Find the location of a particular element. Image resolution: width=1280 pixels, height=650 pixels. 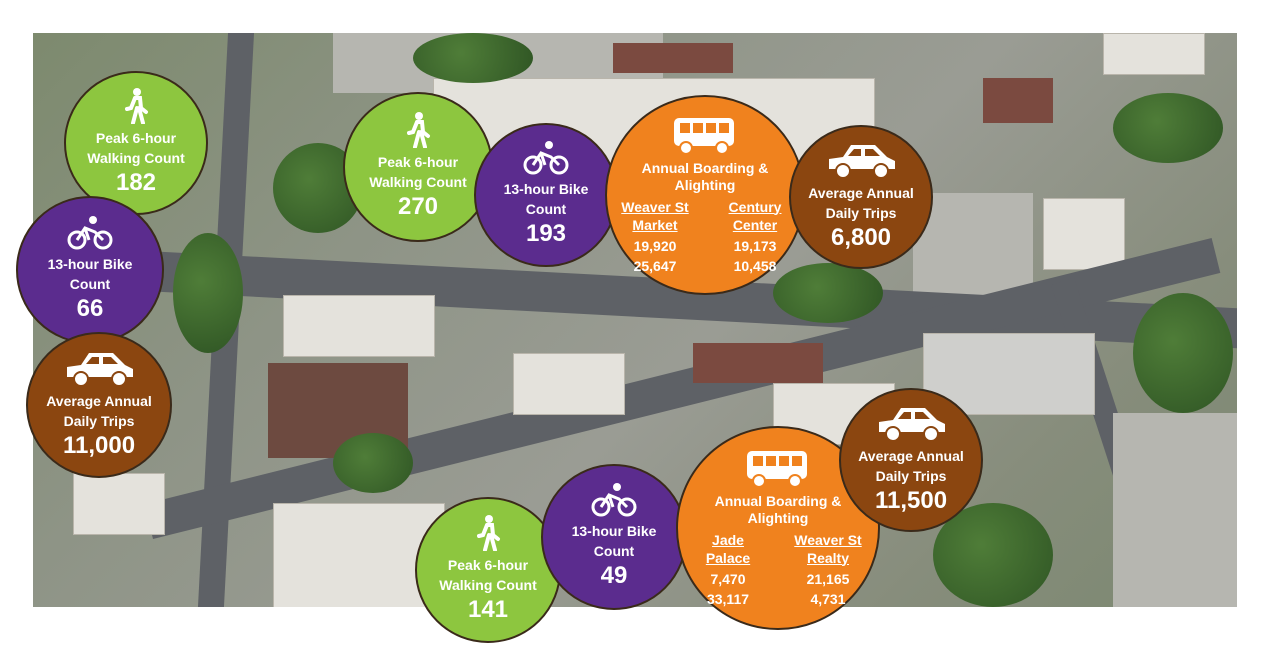

count-value: 66 is located at coordinates (90, 308).